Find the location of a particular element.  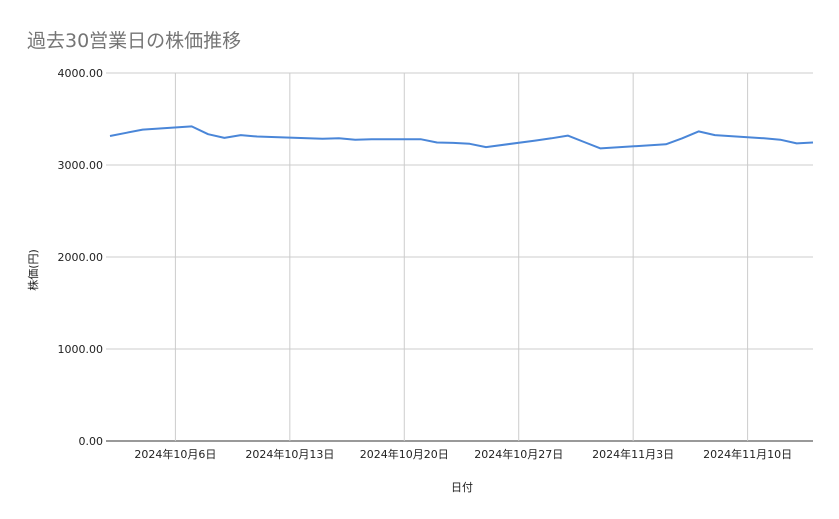

y-tick-label: 3000.00 is located at coordinates (81, 165).